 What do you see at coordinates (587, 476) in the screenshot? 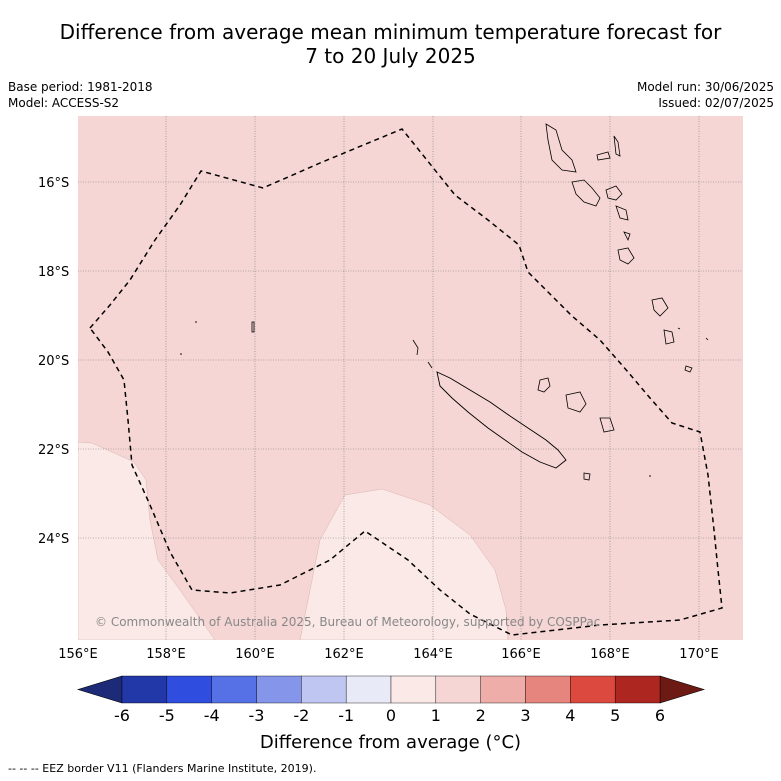
I see `isle-of-pines-coastline` at bounding box center [587, 476].